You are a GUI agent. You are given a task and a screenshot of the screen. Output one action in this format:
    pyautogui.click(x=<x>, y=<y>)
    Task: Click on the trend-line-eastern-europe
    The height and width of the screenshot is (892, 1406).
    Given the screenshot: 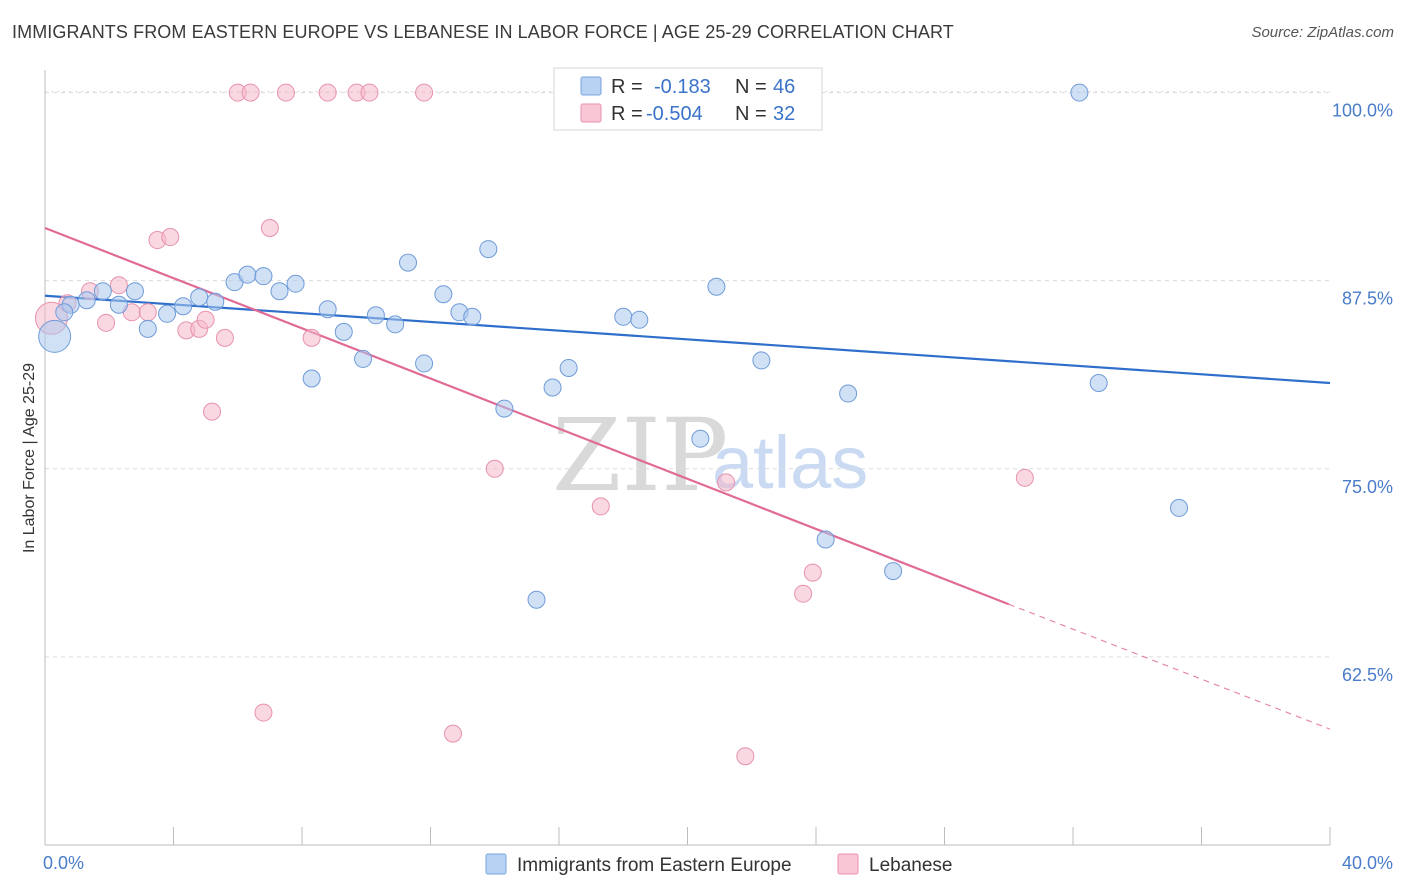 What is the action you would take?
    pyautogui.click(x=687, y=339)
    